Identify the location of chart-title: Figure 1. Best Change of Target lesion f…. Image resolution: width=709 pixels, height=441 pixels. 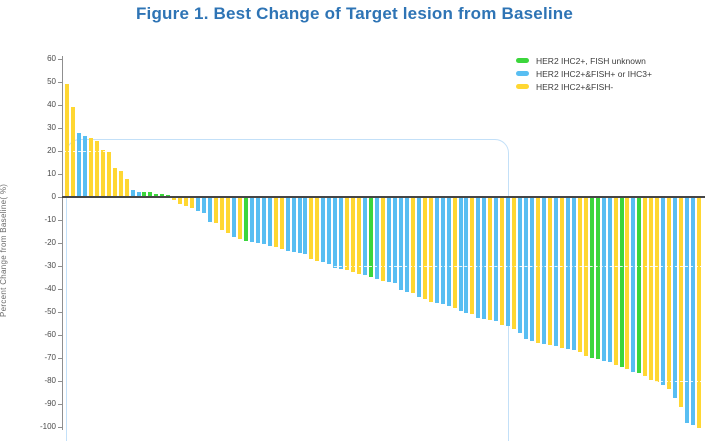
(354, 13).